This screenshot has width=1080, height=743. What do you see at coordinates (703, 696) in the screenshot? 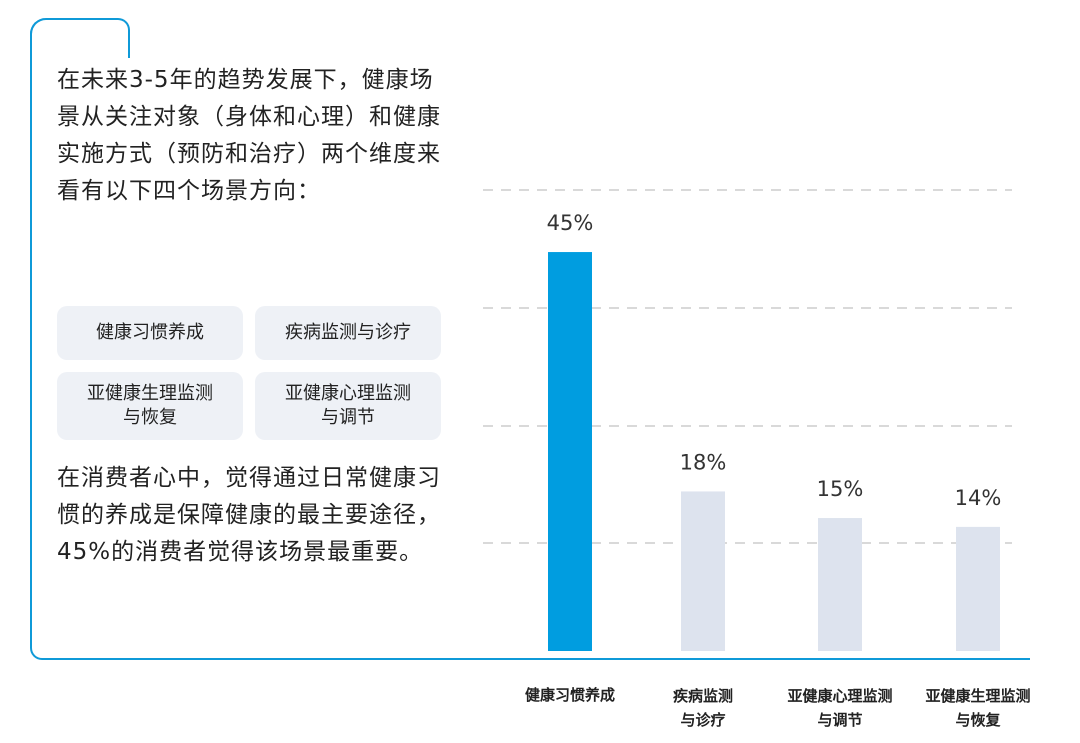
I see `category-label-1-0: 疾病监测` at bounding box center [703, 696].